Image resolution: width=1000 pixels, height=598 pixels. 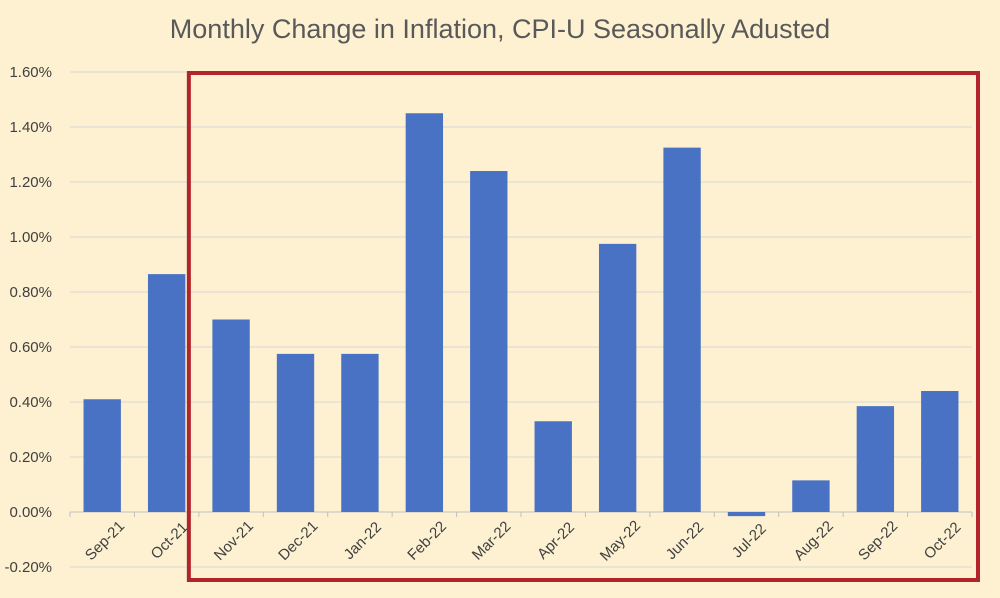 What do you see at coordinates (749, 540) in the screenshot?
I see `x-tick-label: Jul-22` at bounding box center [749, 540].